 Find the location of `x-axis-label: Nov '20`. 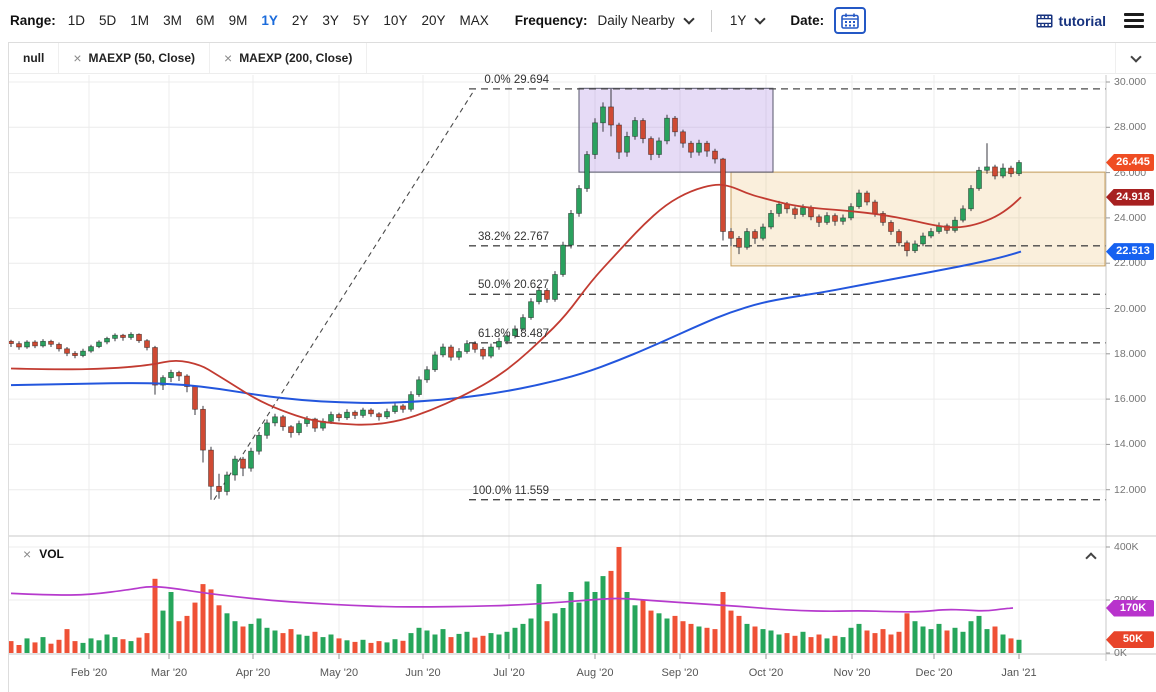

x-axis-label: Nov '20 is located at coordinates (852, 673).